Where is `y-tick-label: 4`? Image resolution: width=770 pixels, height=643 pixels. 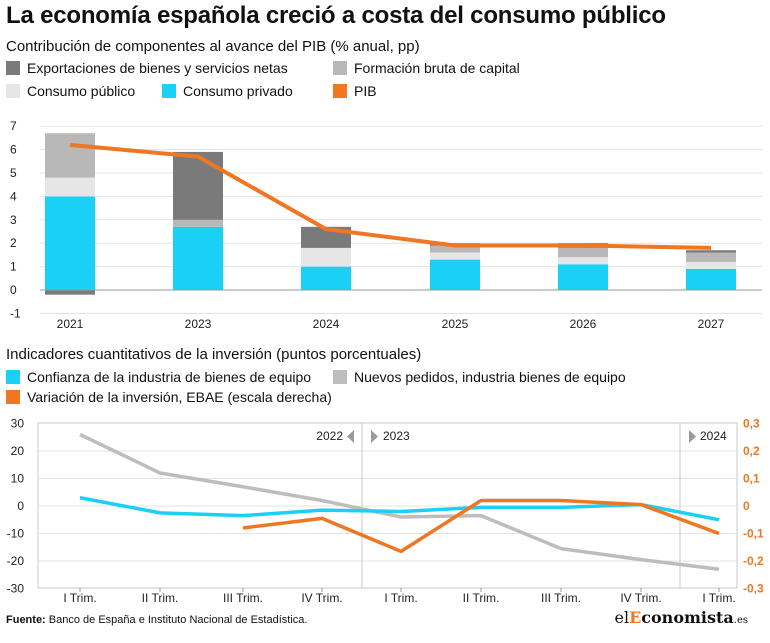 y-tick-label: 4 is located at coordinates (13, 196).